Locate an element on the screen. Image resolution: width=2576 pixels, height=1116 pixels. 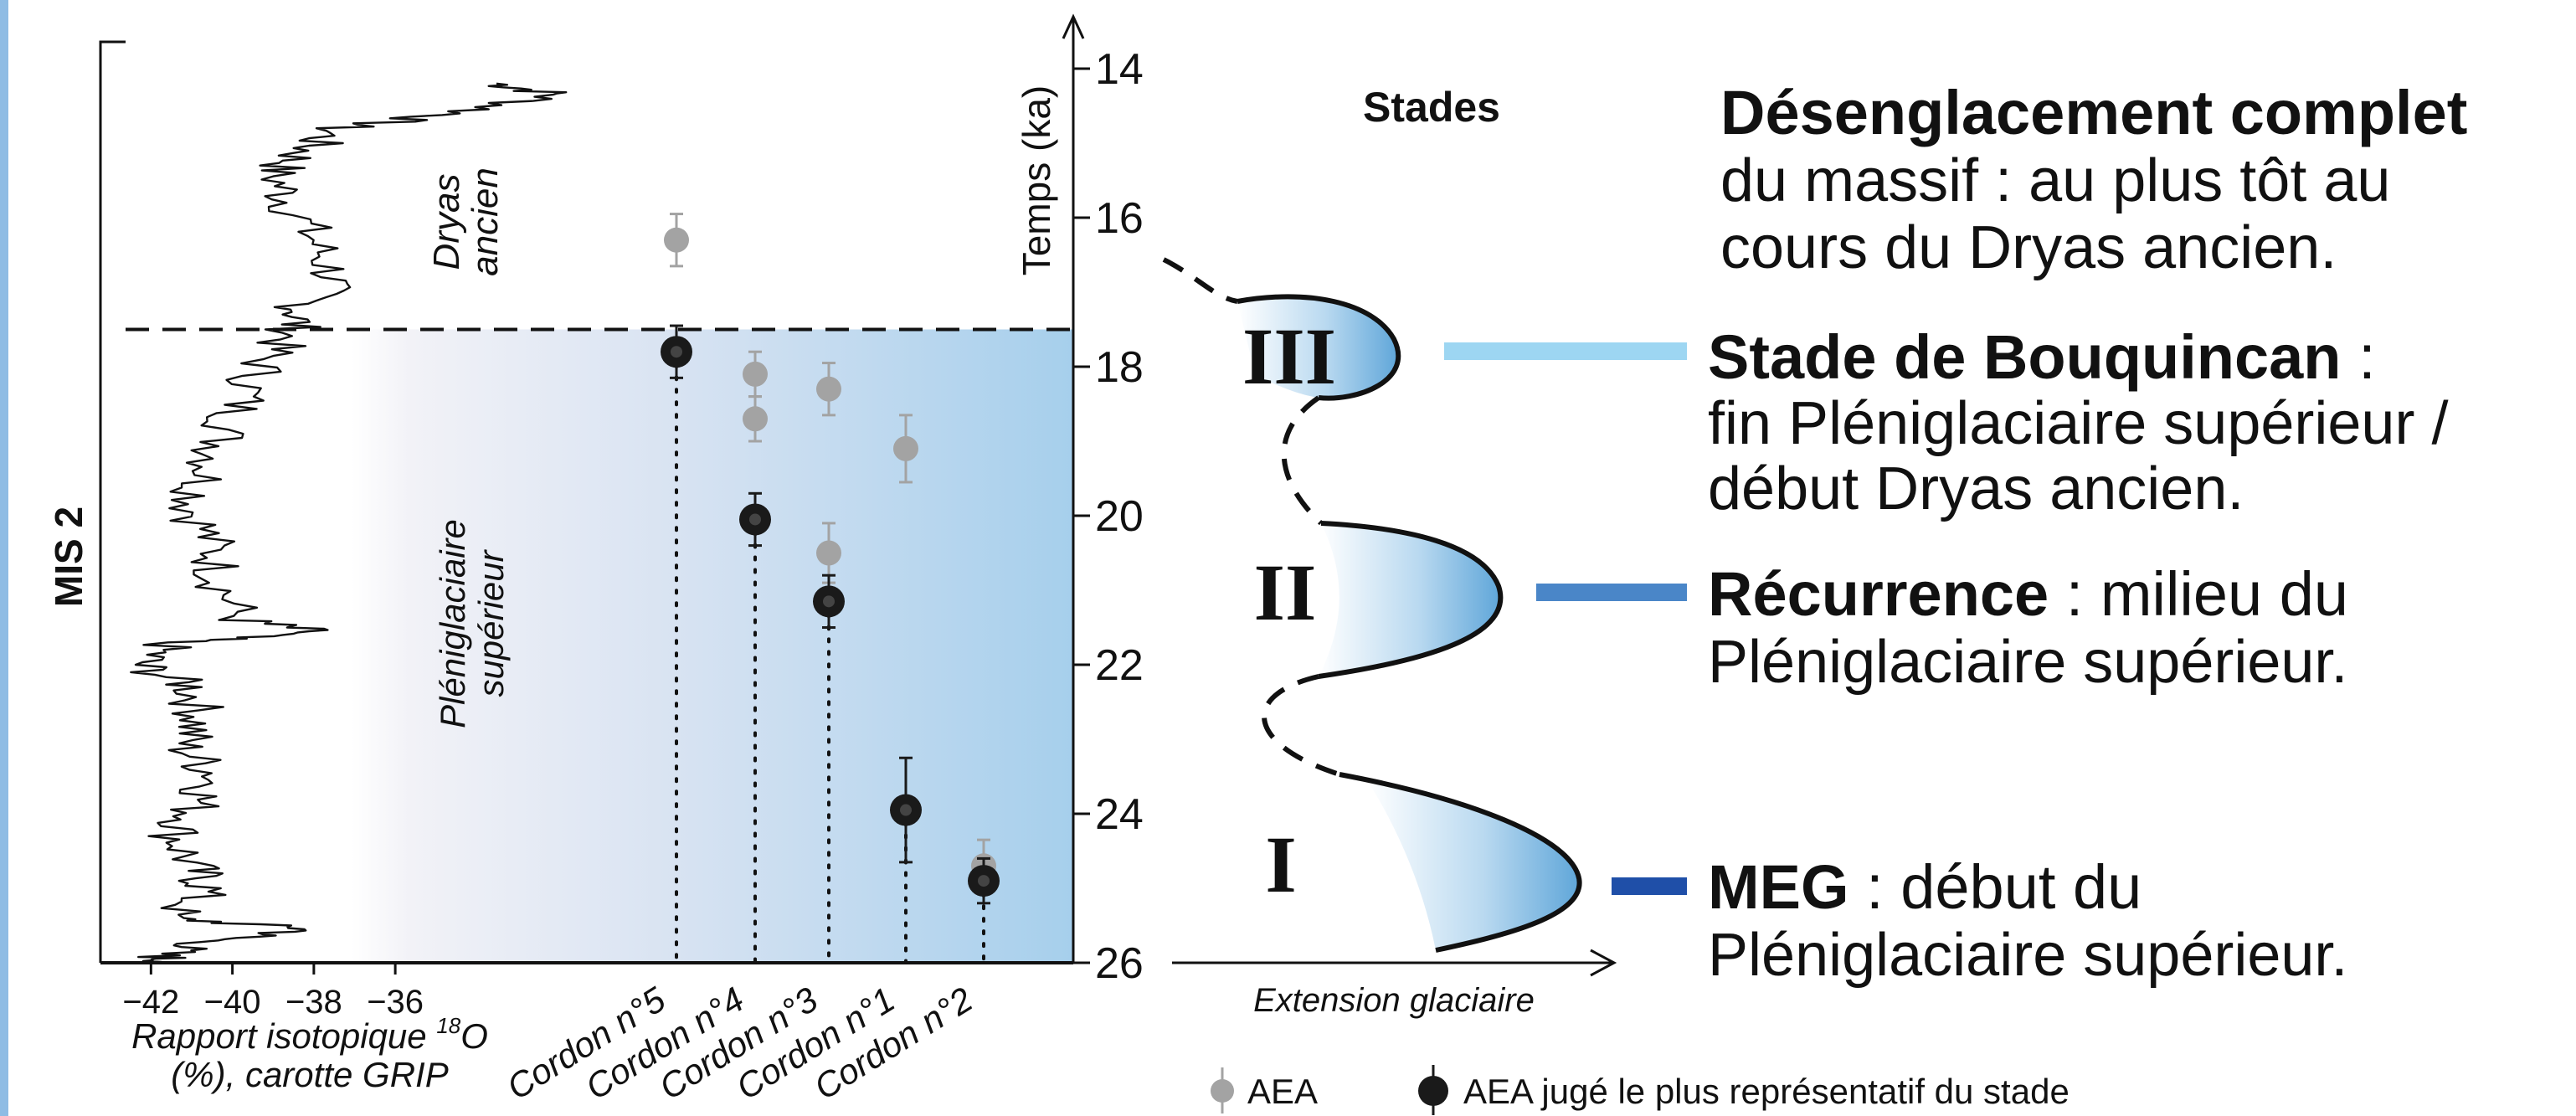
time-axis-ticks: 14 16 18 20 22 24 26 is located at coordinates (1108, 516).